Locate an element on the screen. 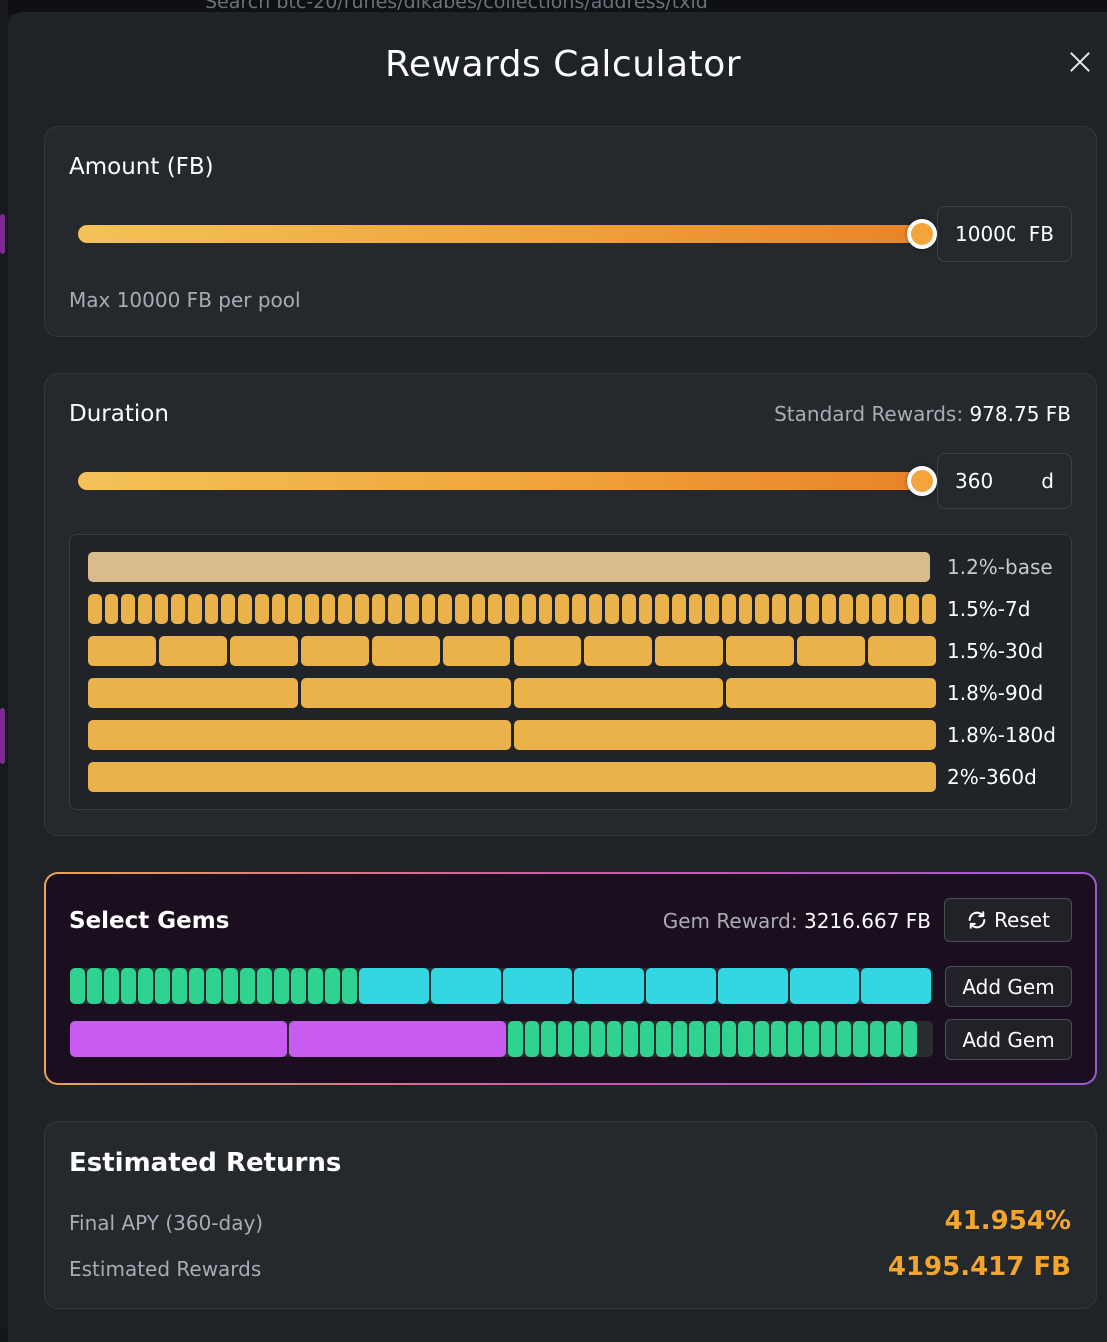 The image size is (1107, 1342). amount-max-note: Max 10000 FB per pool is located at coordinates (185, 300).